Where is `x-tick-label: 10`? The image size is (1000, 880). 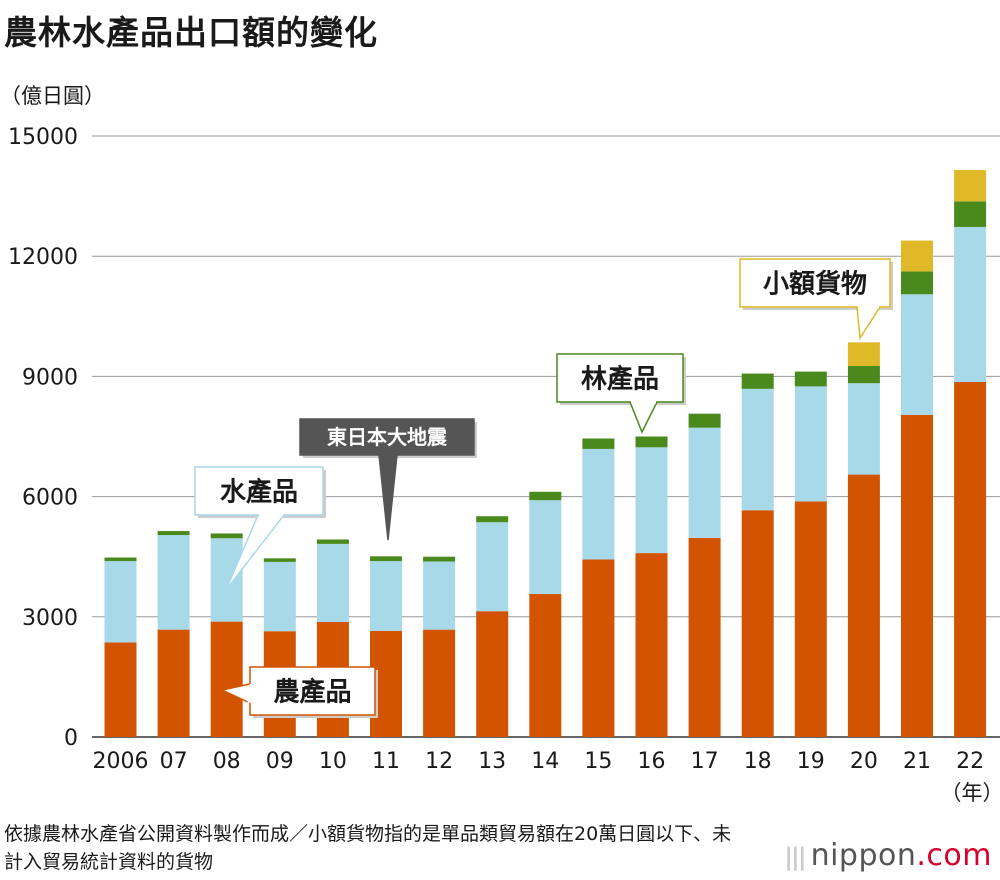 x-tick-label: 10 is located at coordinates (333, 761).